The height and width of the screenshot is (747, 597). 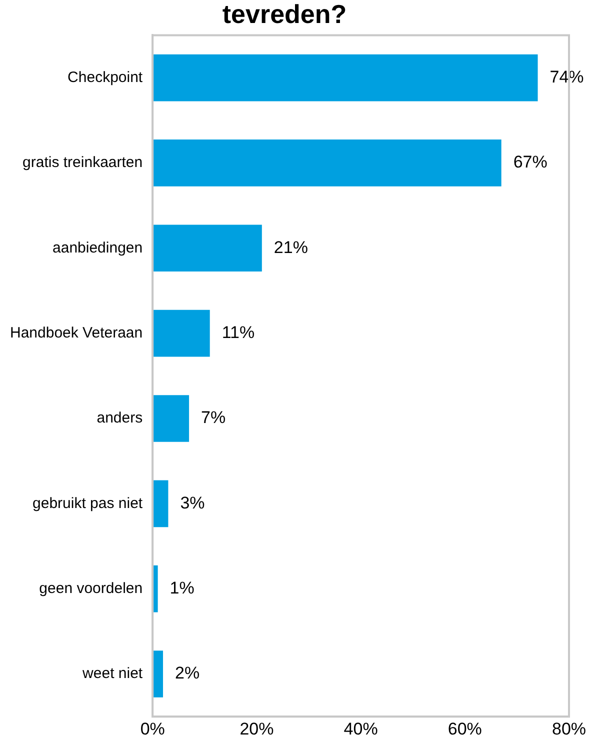 What do you see at coordinates (192, 502) in the screenshot?
I see `data-label: 3%` at bounding box center [192, 502].